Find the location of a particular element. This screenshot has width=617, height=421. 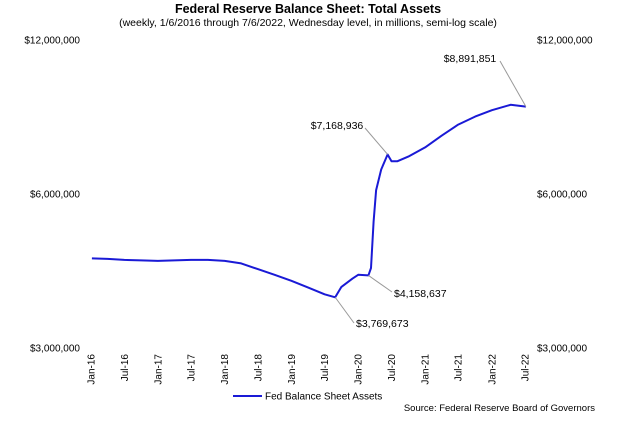

x-tick-label: Jul-20 is located at coordinates (392, 368).